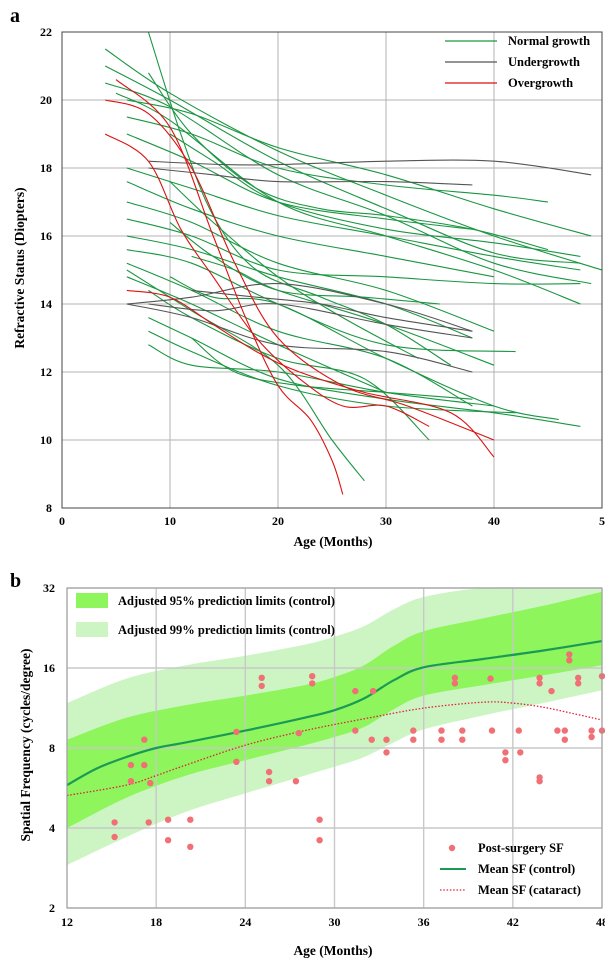  Describe the element at coordinates (46, 100) in the screenshot. I see `y-tick-label: 20` at that location.